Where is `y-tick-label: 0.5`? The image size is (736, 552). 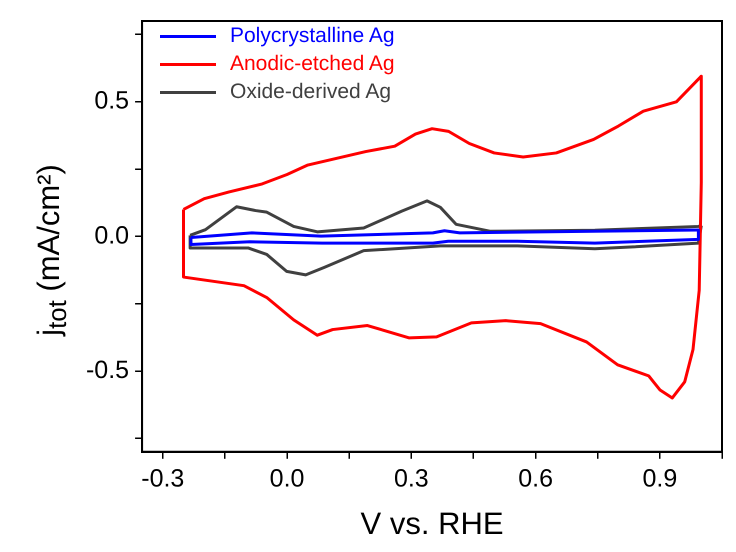
y-tick-label: 0.5 is located at coordinates (112, 100).